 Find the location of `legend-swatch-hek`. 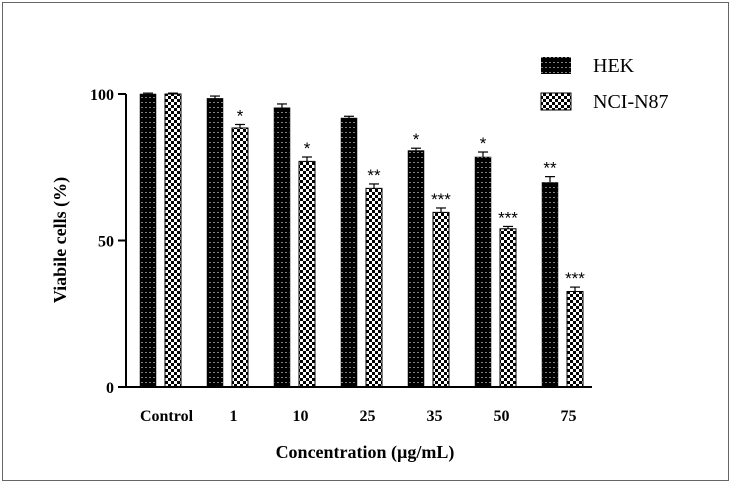

legend-swatch-hek is located at coordinates (556, 65).